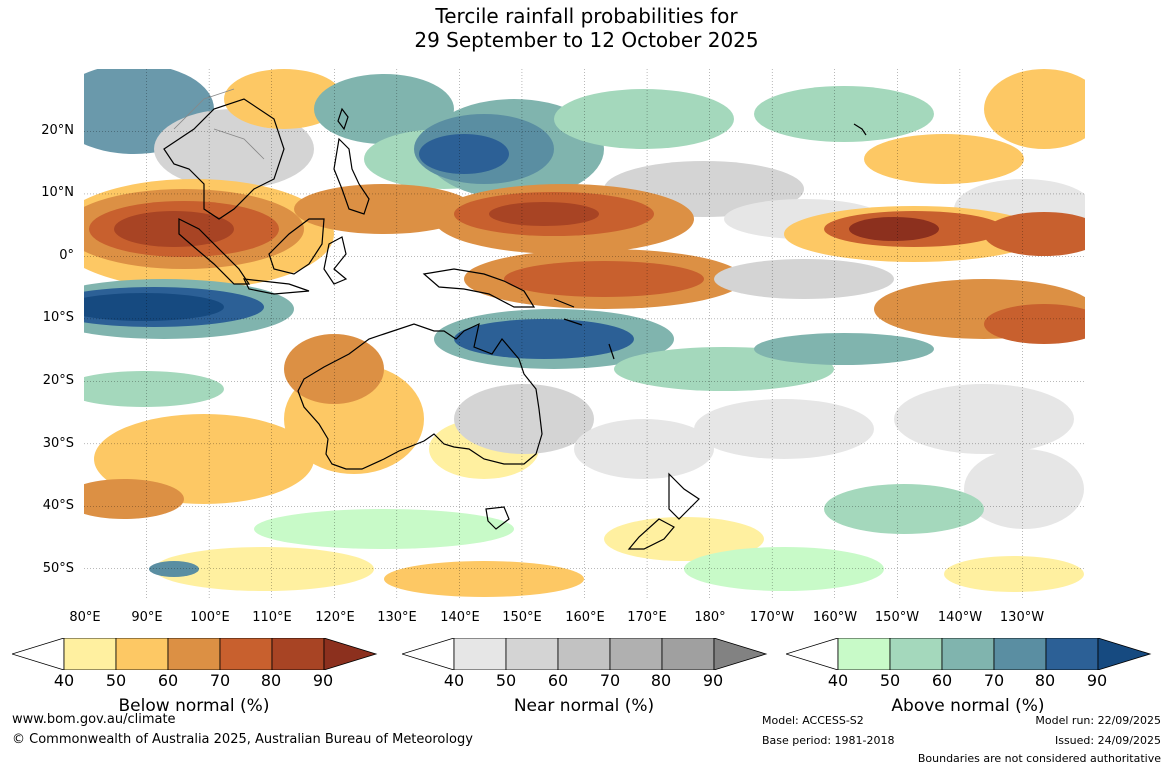 This screenshot has height=770, width=1173. What do you see at coordinates (94, 719) in the screenshot?
I see `website-text: www.bom.gov.au/climate` at bounding box center [94, 719].